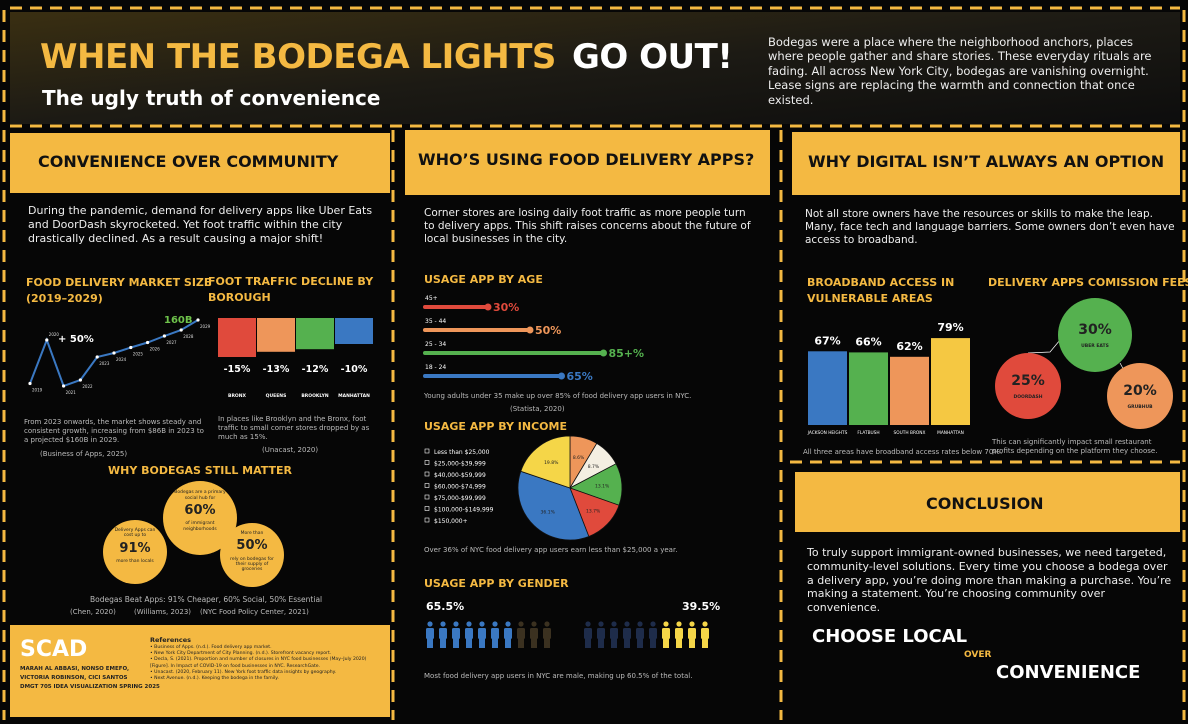  I want to click on traffic-value: -13%, so click(276, 369).